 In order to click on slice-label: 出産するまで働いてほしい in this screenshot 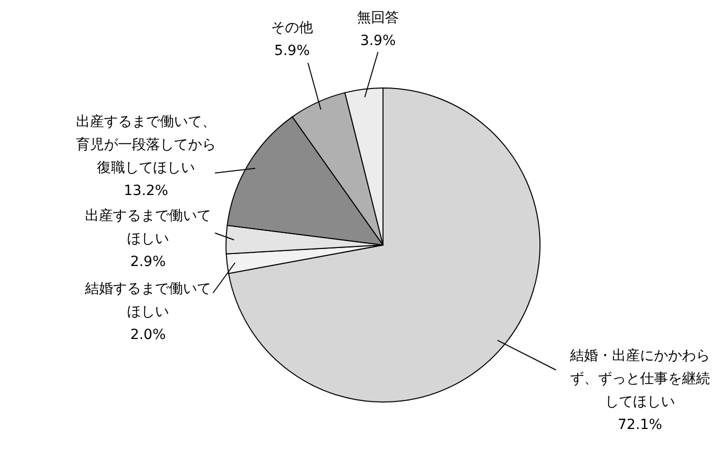, I will do `click(148, 227)`.